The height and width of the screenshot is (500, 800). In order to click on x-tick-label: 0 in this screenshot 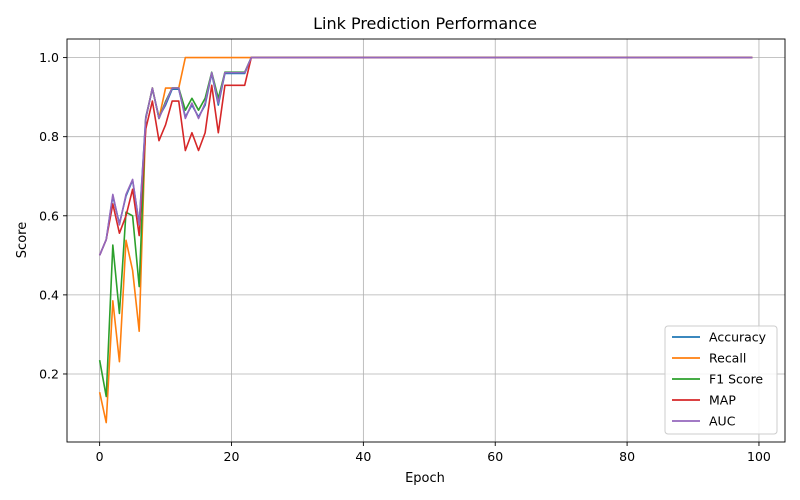, I will do `click(100, 456)`.